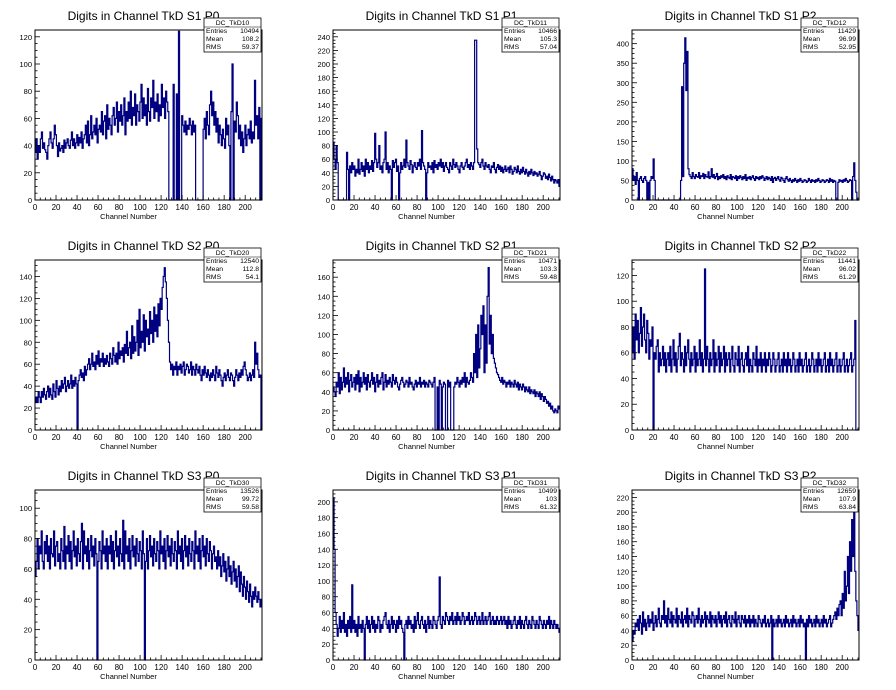  I want to click on panel-title: Digits in Channel TkD S2 P0, so click(144, 246).